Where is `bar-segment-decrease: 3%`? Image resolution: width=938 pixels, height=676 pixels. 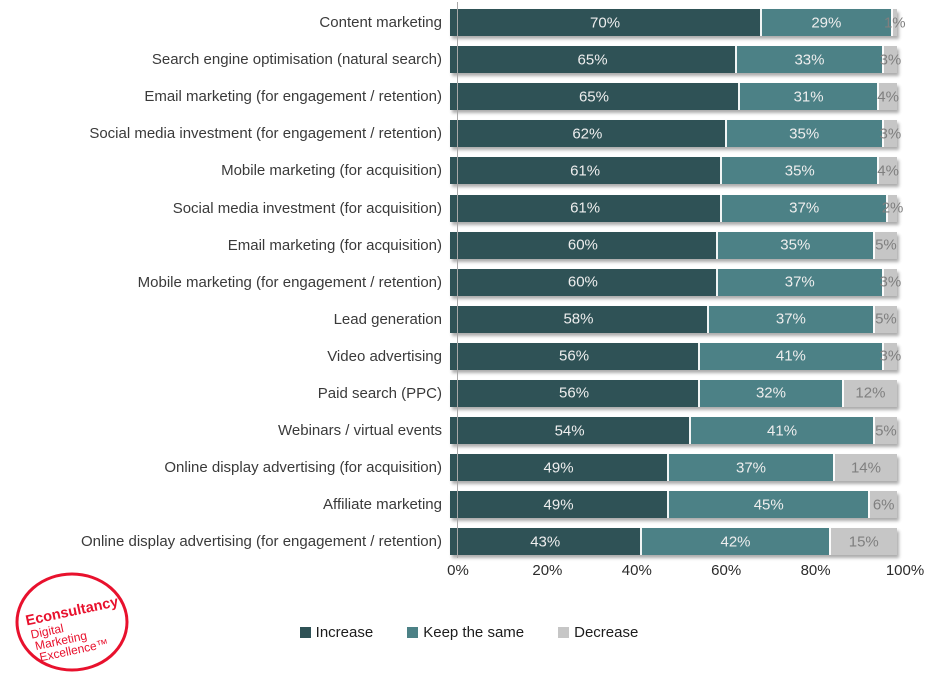
bar-segment-decrease: 3% is located at coordinates (890, 134).